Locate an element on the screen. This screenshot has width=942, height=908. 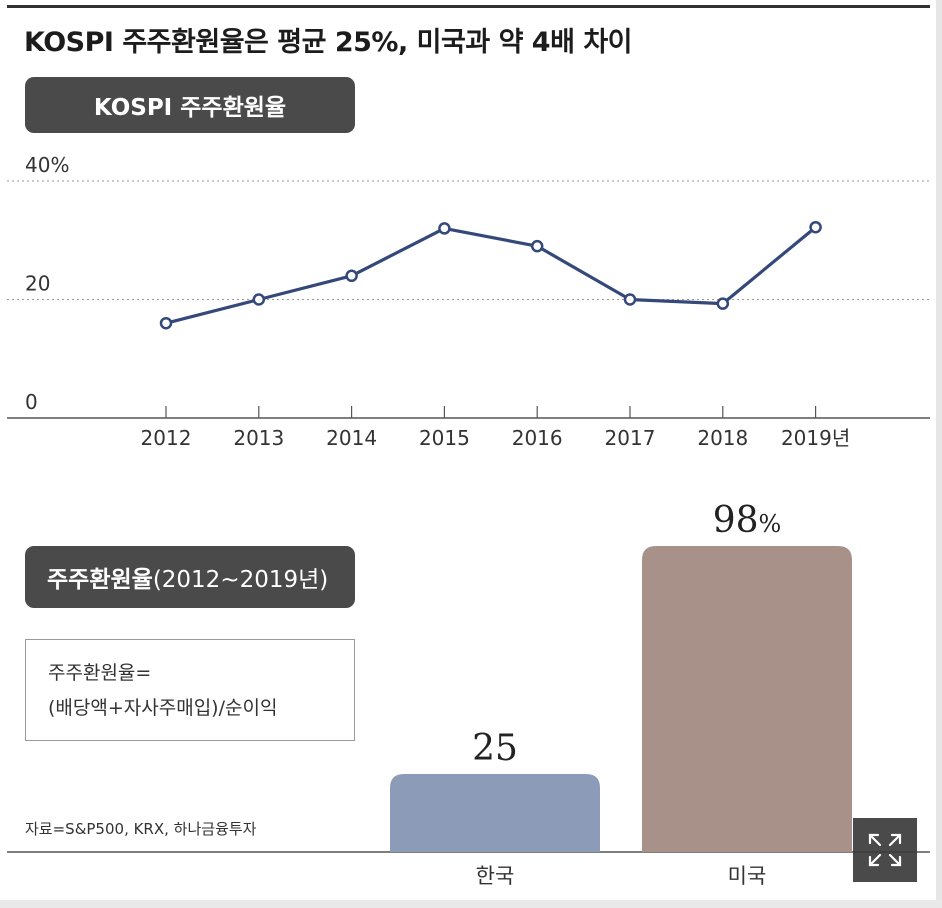
x-tick-label: 2014 is located at coordinates (351, 438).